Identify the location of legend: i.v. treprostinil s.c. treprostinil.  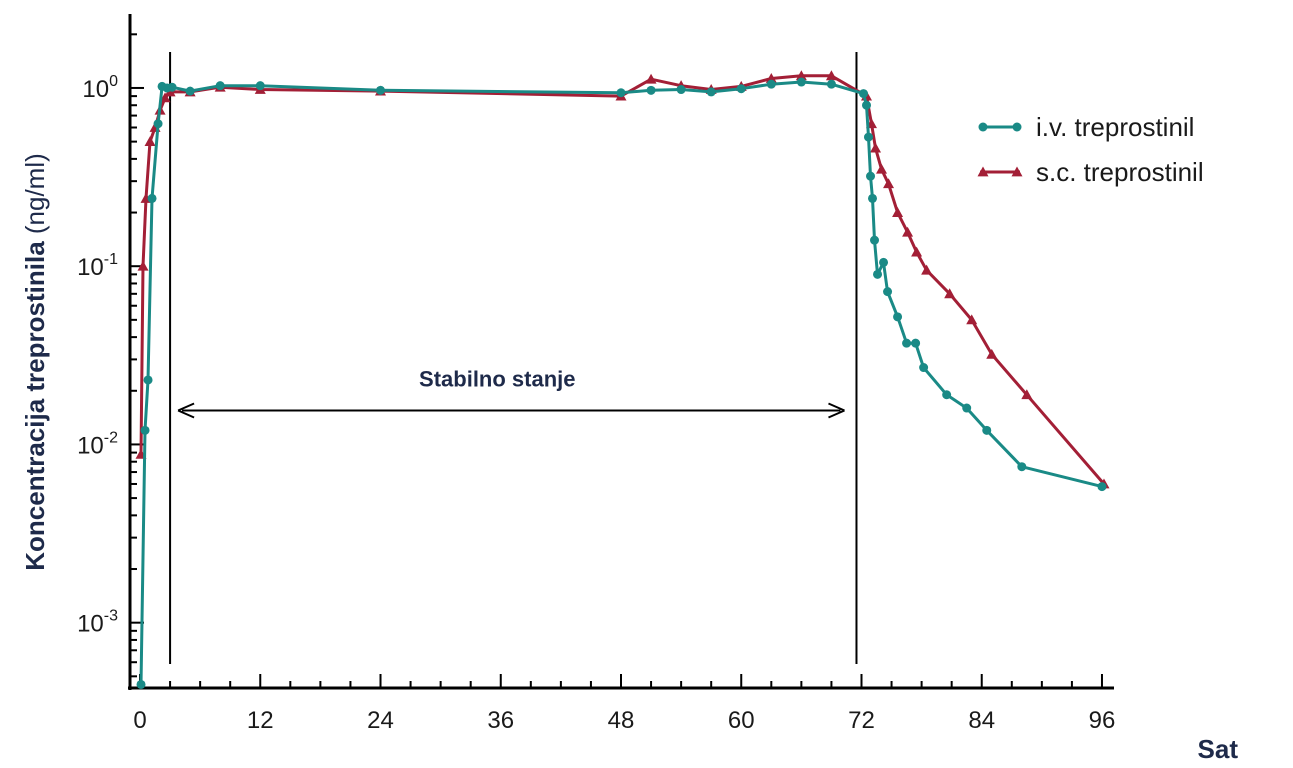
(1090, 149).